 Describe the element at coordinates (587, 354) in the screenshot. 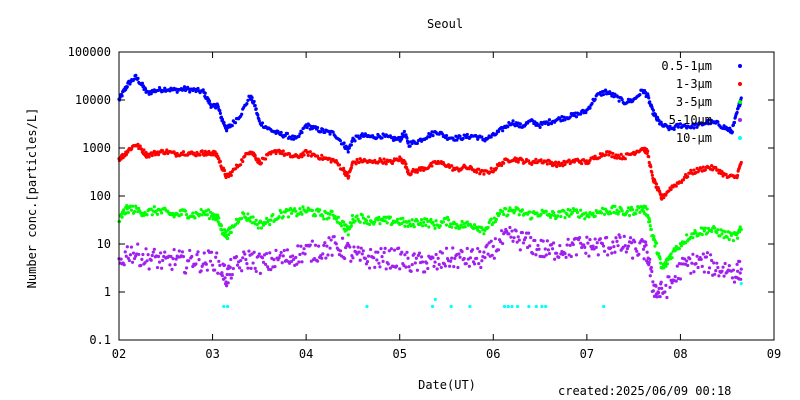

I see `x-tick-label: 07` at that location.